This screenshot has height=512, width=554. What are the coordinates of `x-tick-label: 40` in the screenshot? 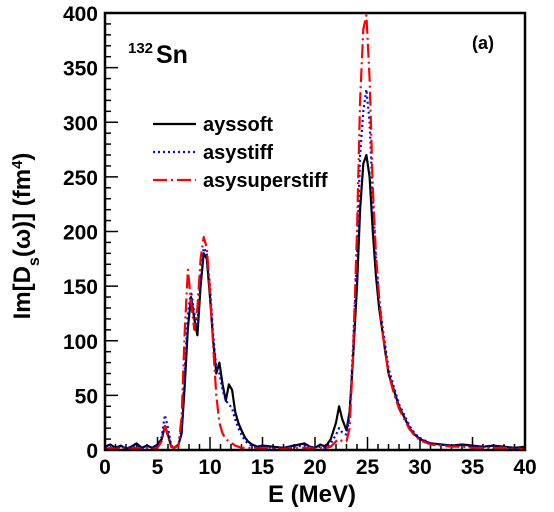 It's located at (524, 467).